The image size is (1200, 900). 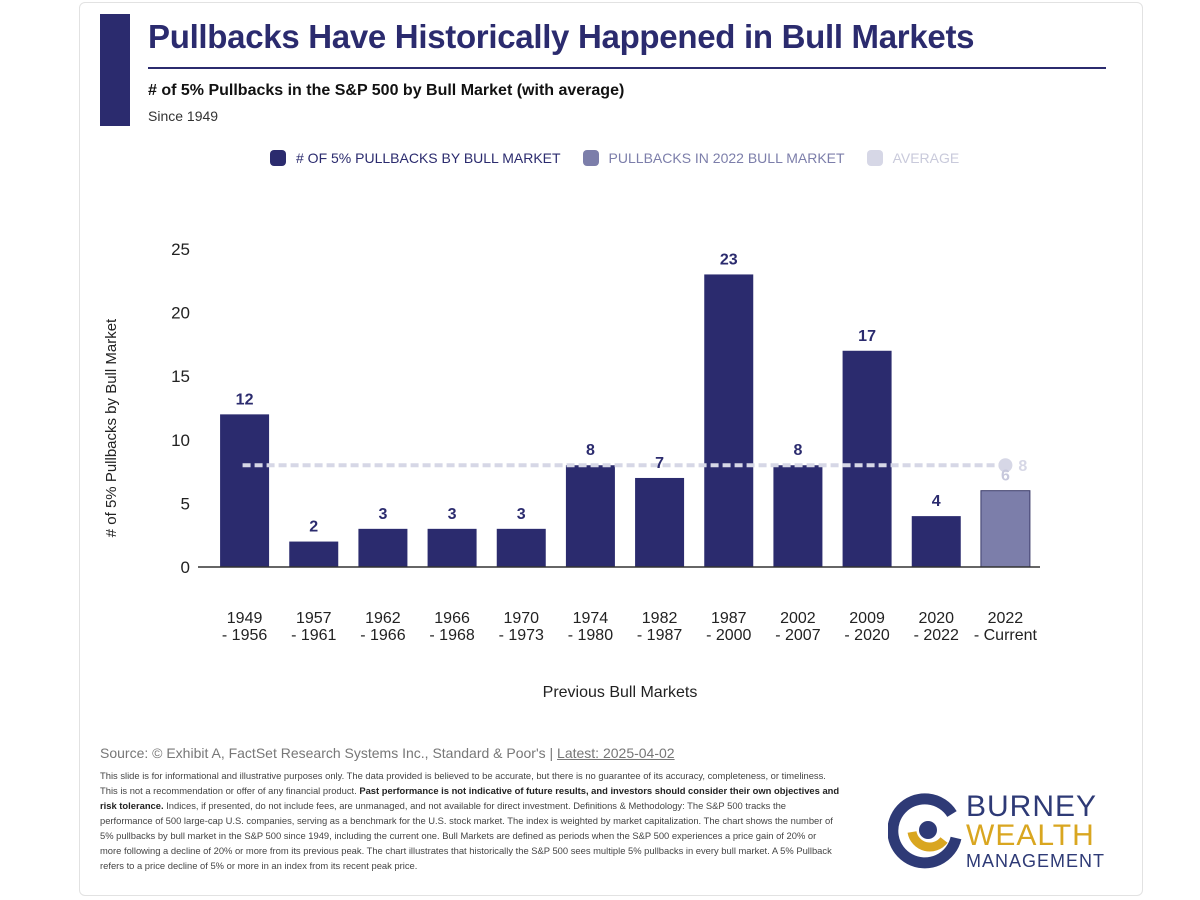 I want to click on legend-item-pullbacks: # OF 5% PULLBACKS BY BULL MARKET, so click(x=415, y=158).